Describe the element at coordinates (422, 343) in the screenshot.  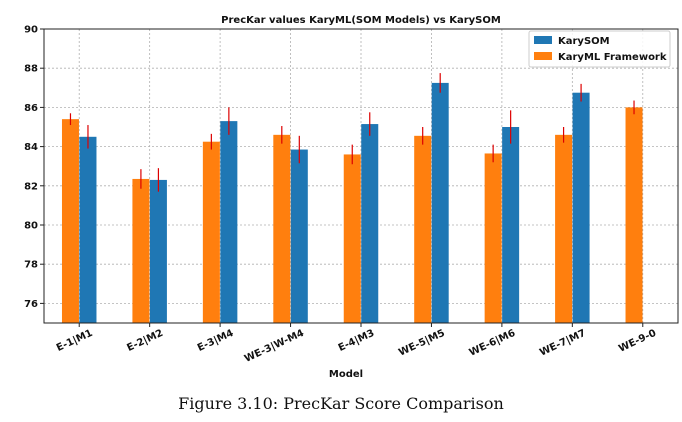
I see `x-tick-label: WE-5|M5` at that location.